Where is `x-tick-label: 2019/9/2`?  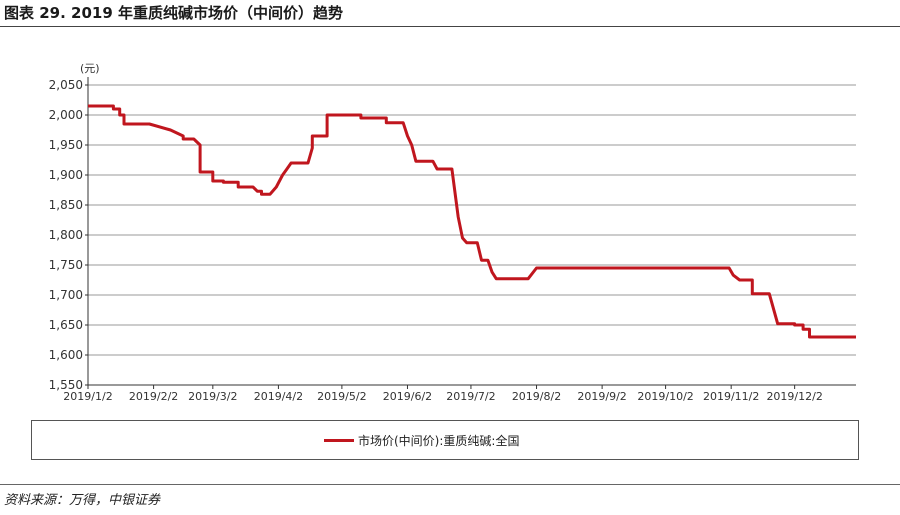 x-tick-label: 2019/9/2 is located at coordinates (601, 396).